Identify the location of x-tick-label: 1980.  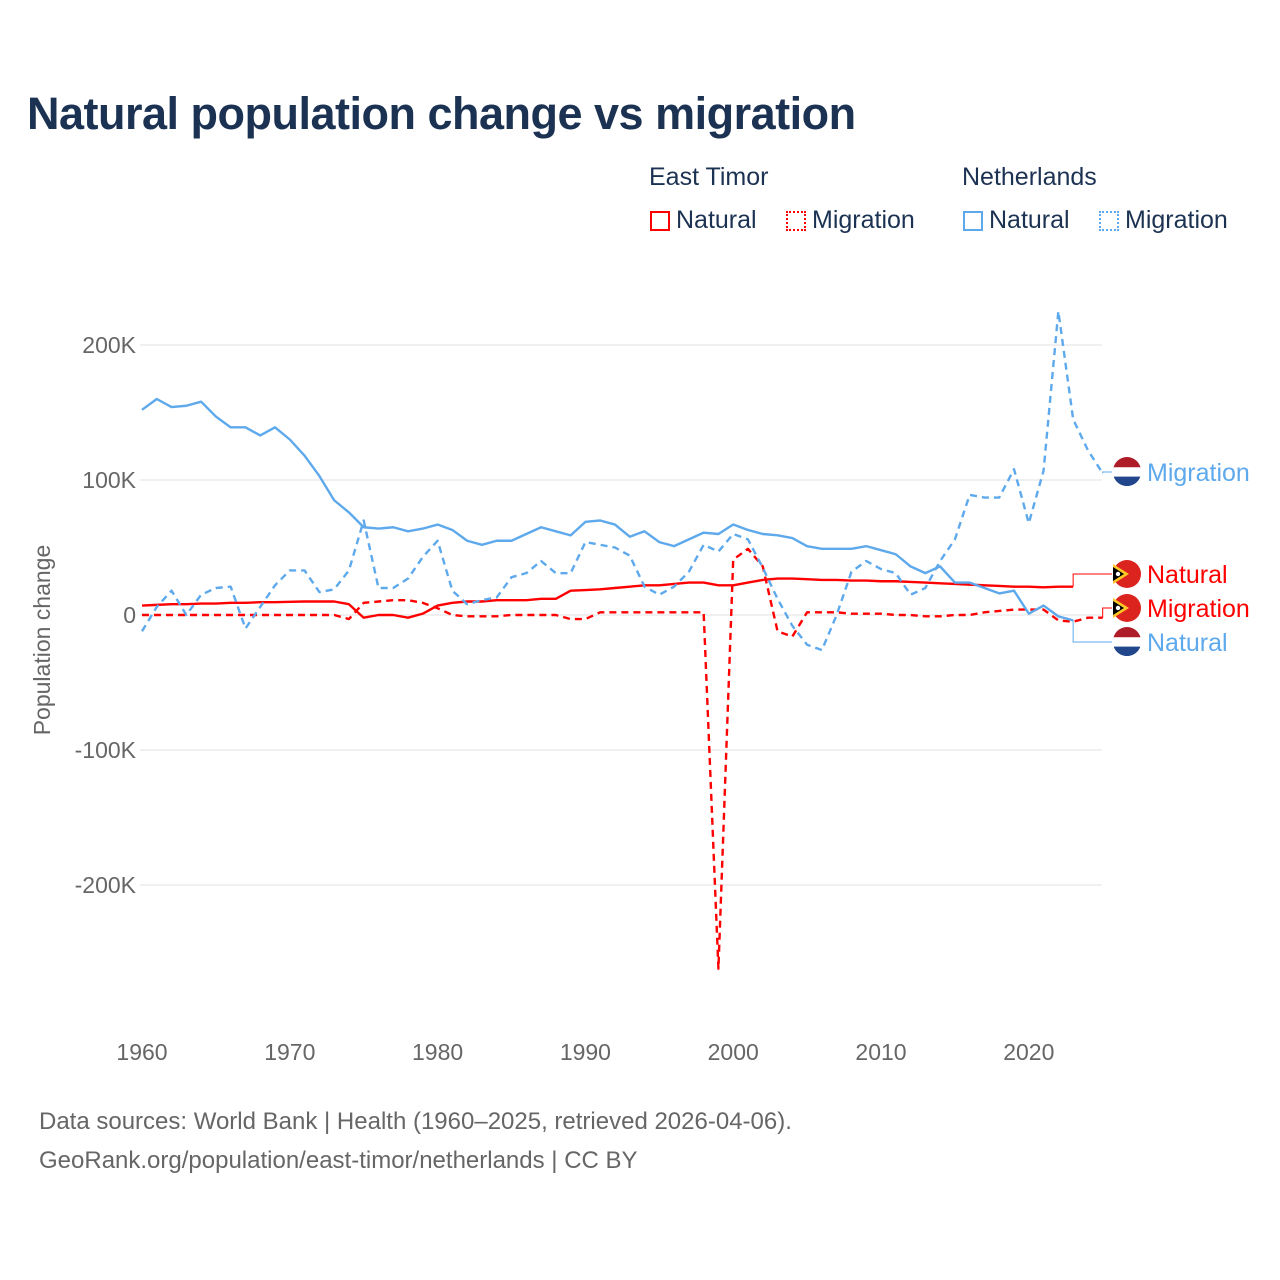
(437, 1052).